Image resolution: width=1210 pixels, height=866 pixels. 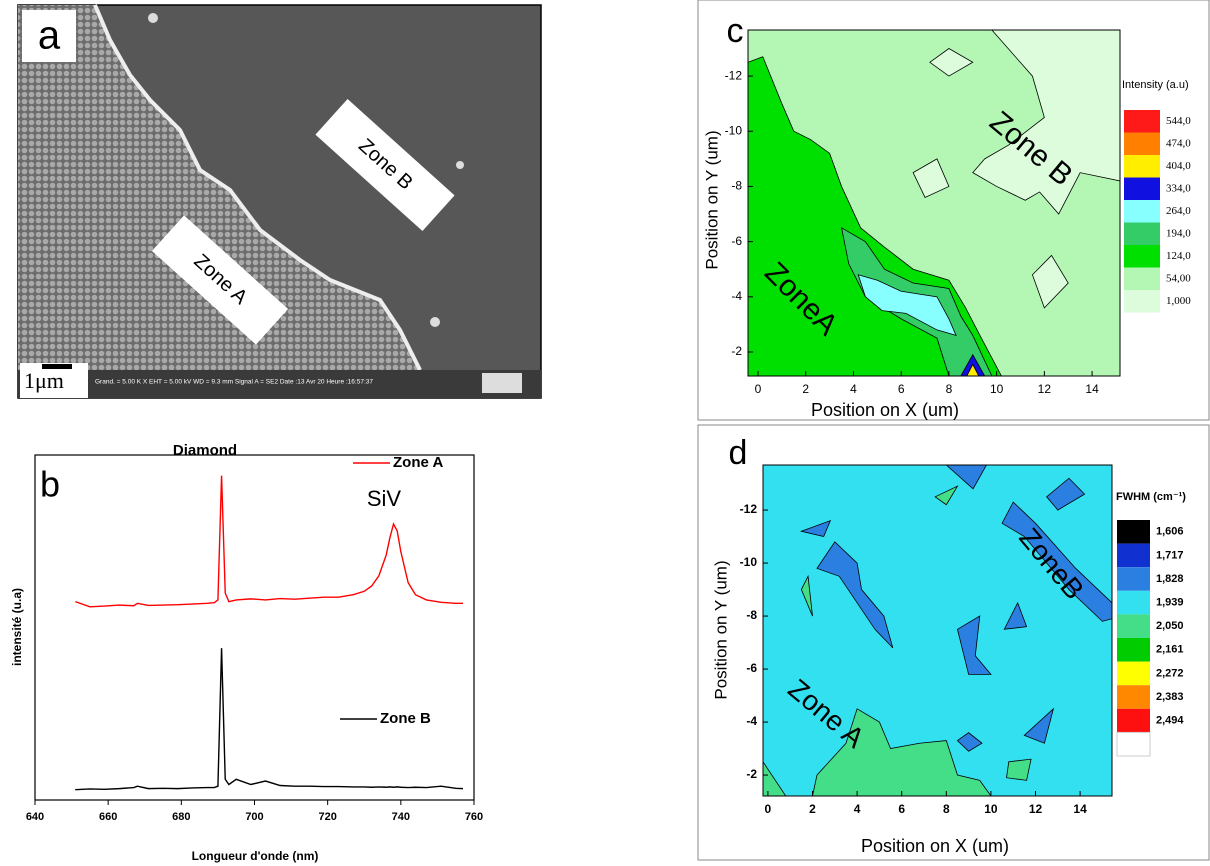 What do you see at coordinates (1178, 188) in the screenshot?
I see `colorbar-label: 334,0` at bounding box center [1178, 188].